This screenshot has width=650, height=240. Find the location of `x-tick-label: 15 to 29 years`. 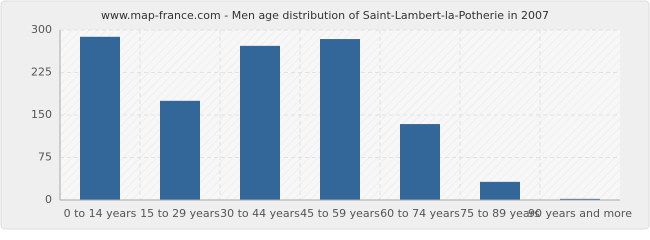

x-tick-label: 15 to 29 years is located at coordinates (180, 213).